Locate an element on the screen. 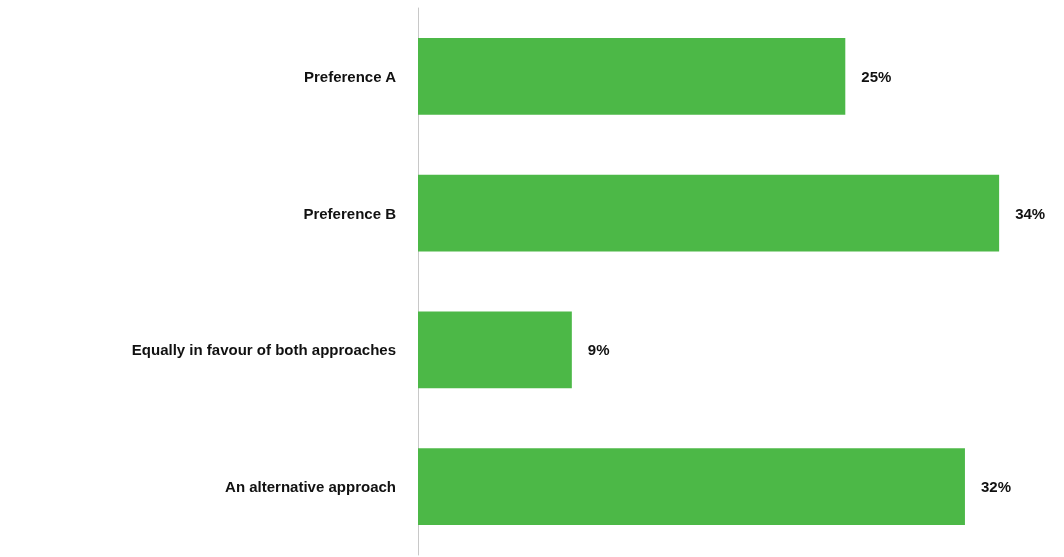 This screenshot has width=1064, height=557. y-tick-label: Preference A is located at coordinates (350, 76).